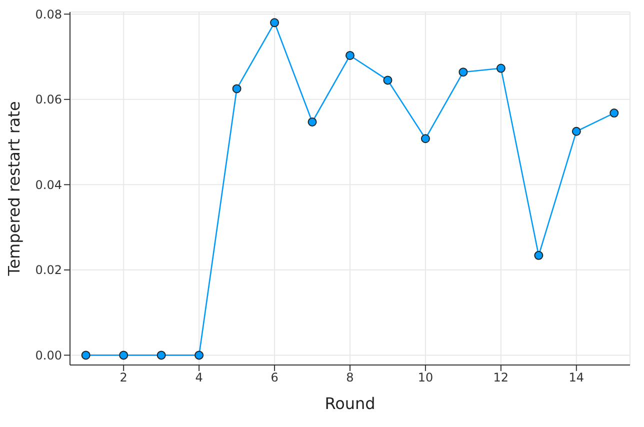 The height and width of the screenshot is (427, 644). What do you see at coordinates (501, 377) in the screenshot?
I see `x-tick-label: 12` at bounding box center [501, 377].